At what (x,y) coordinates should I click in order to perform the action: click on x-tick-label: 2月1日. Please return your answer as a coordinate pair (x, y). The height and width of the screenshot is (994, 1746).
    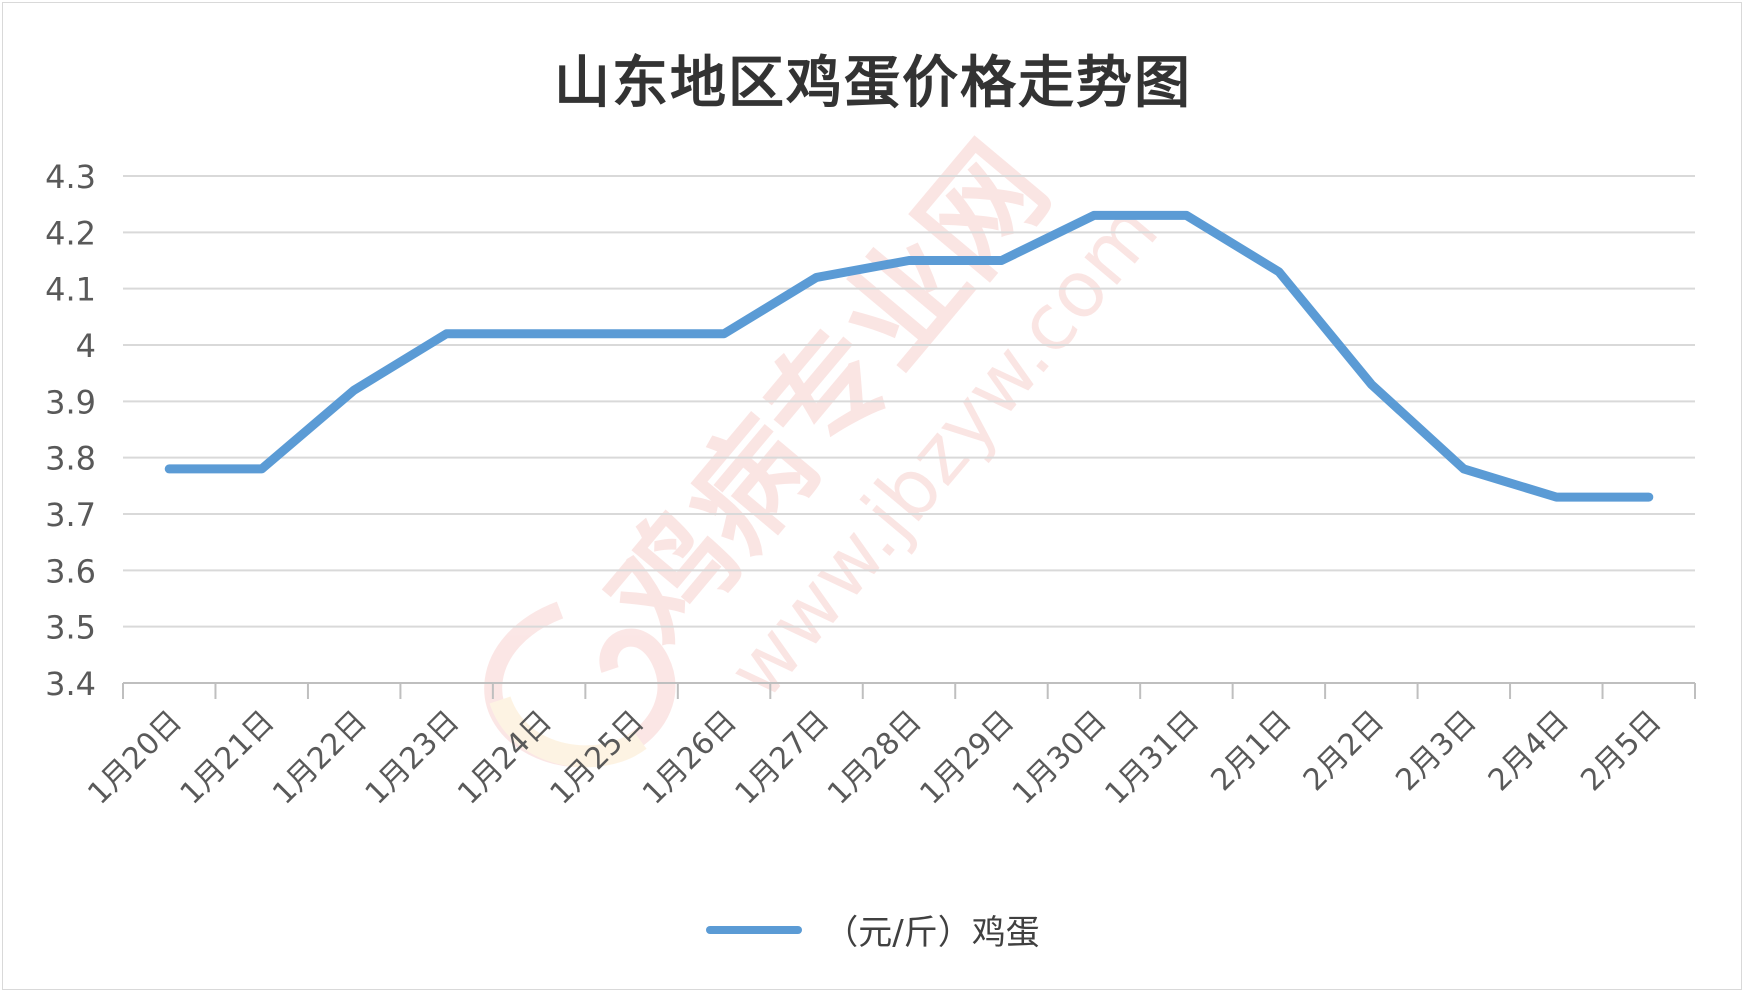
    Looking at the image, I should click on (1251, 751).